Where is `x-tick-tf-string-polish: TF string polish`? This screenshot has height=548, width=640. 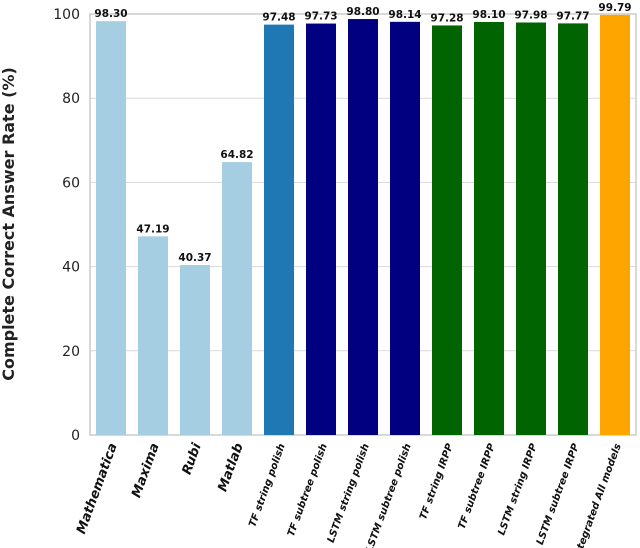 x-tick-tf-string-polish: TF string polish is located at coordinates (267, 485).